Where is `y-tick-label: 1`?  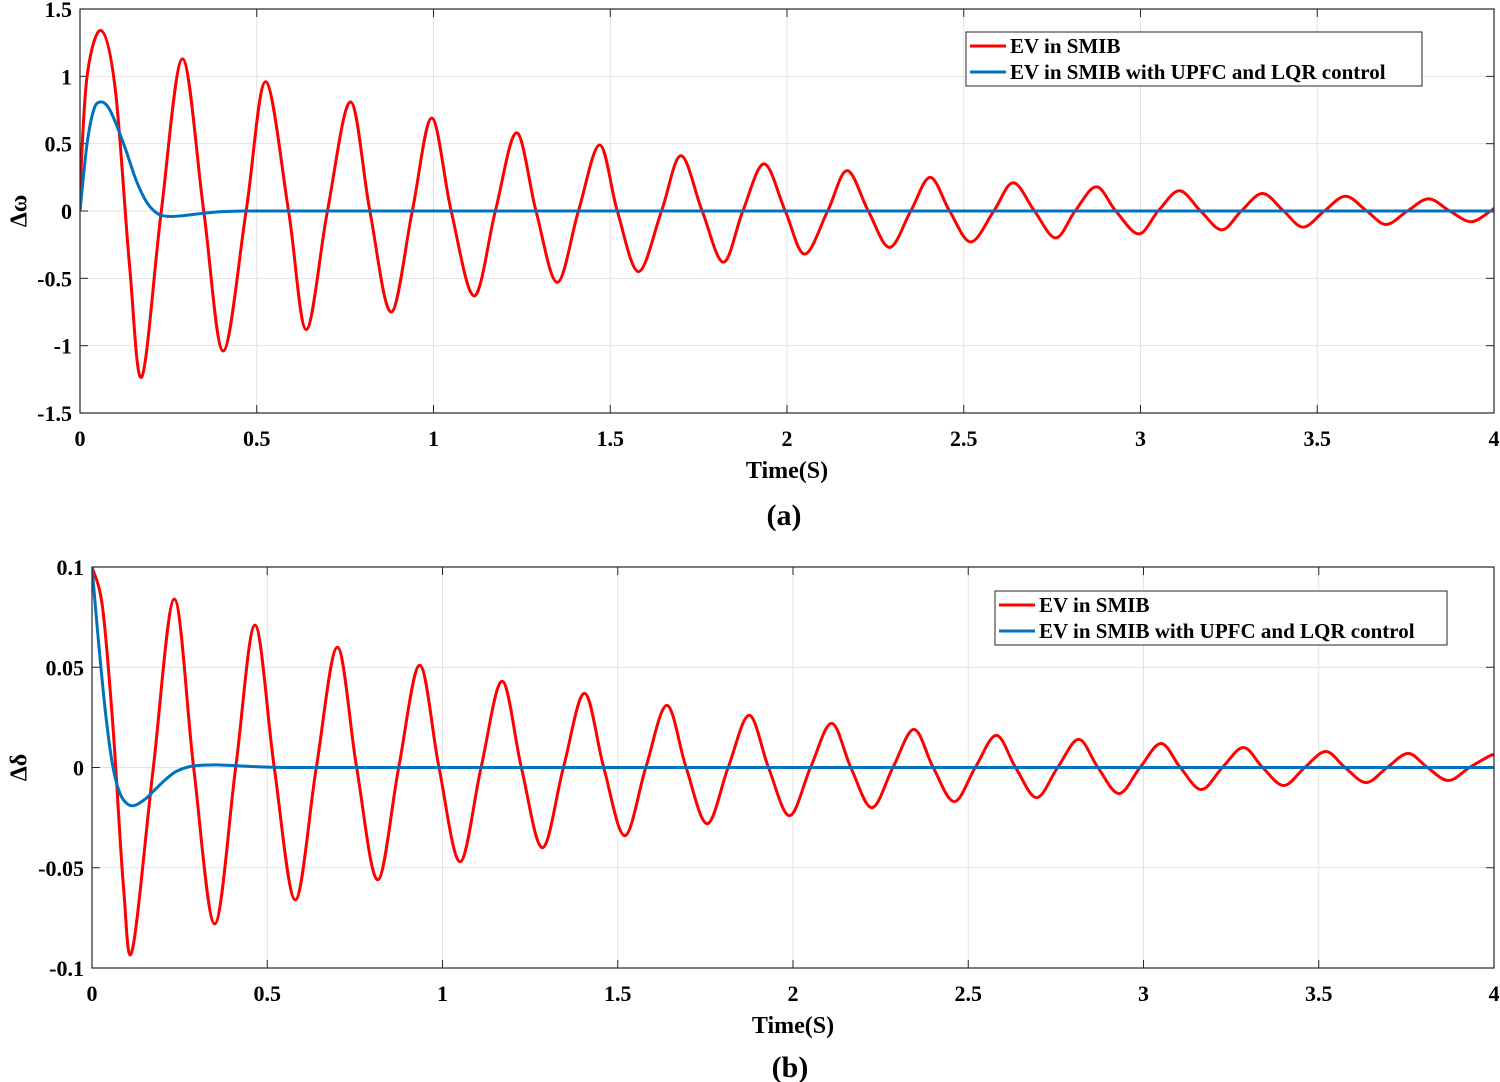 y-tick-label: 1 is located at coordinates (66, 76).